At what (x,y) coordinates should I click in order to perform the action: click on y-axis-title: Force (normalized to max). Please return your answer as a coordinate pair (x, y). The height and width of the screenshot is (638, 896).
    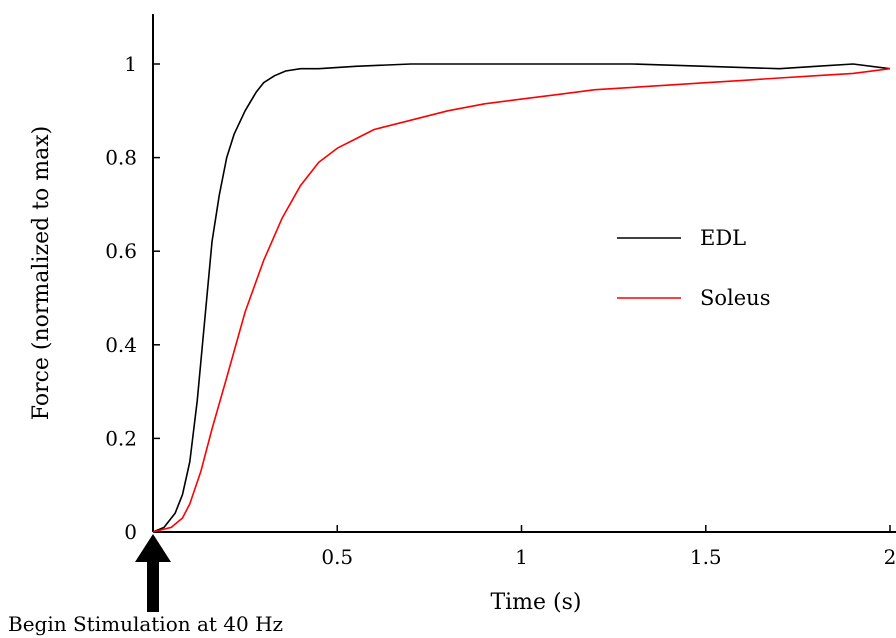
    Looking at the image, I should click on (41, 273).